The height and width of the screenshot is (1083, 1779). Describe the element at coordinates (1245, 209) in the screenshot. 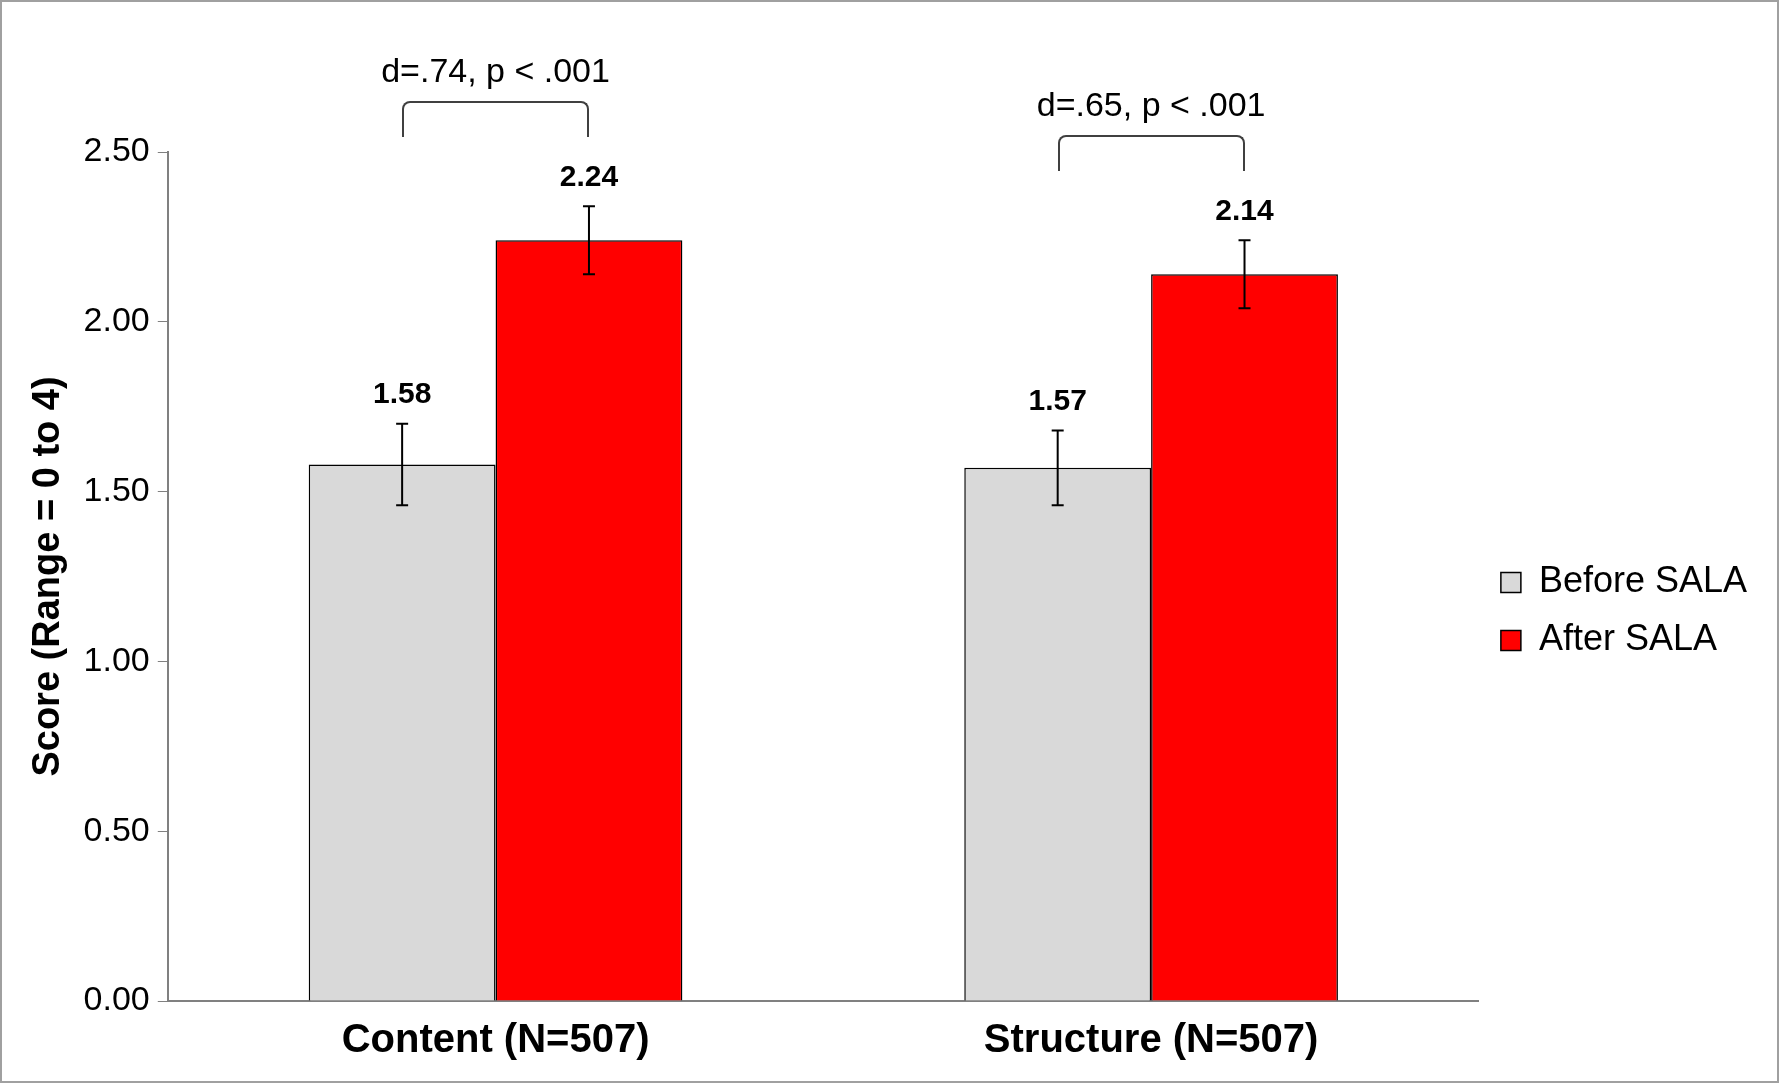

I see `data-label: 2.14` at that location.